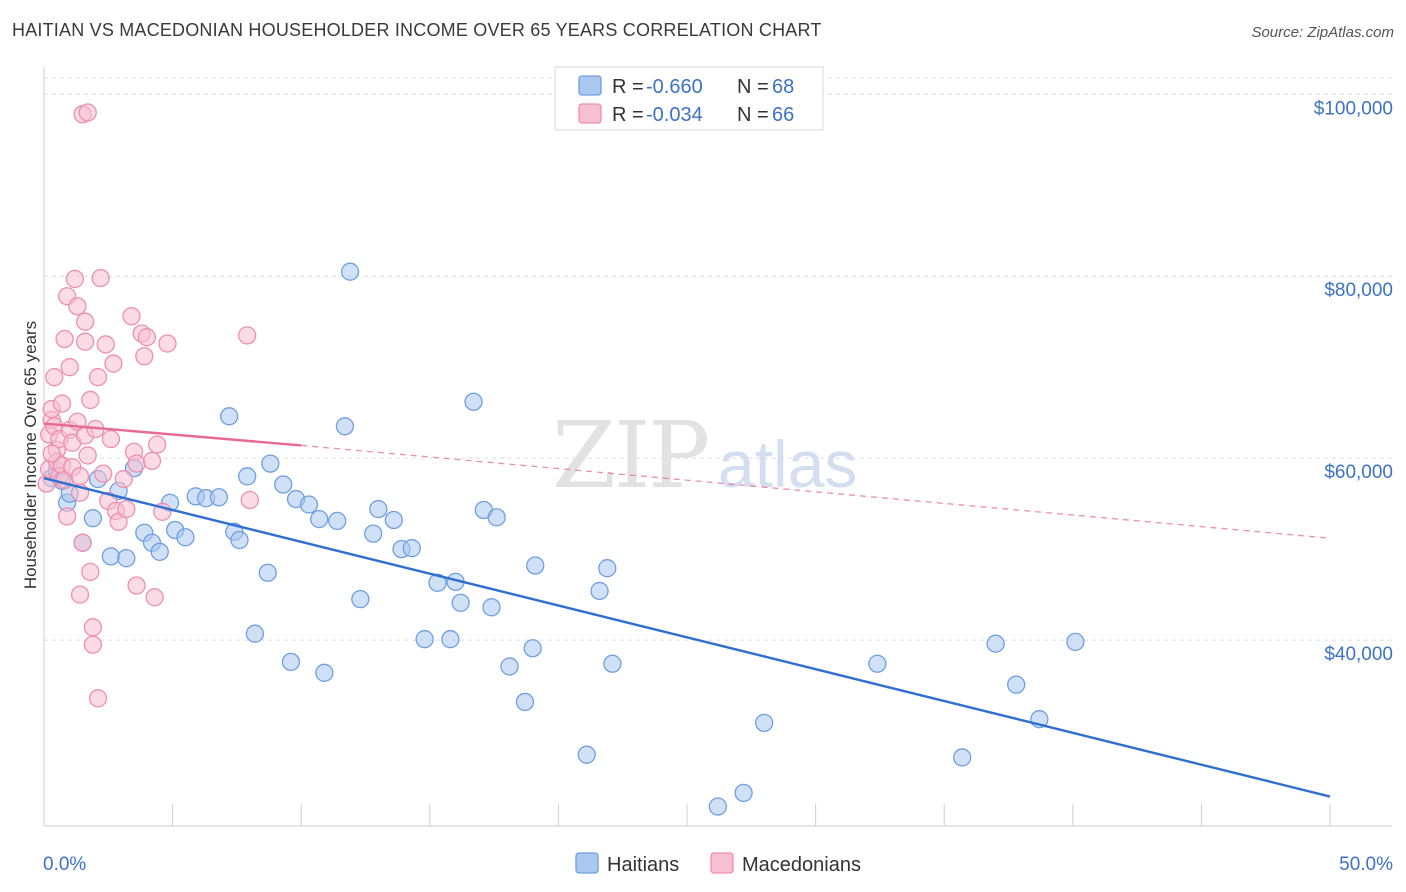  What do you see at coordinates (630, 455) in the screenshot?
I see `watermark-zip: ZIP` at bounding box center [630, 455].